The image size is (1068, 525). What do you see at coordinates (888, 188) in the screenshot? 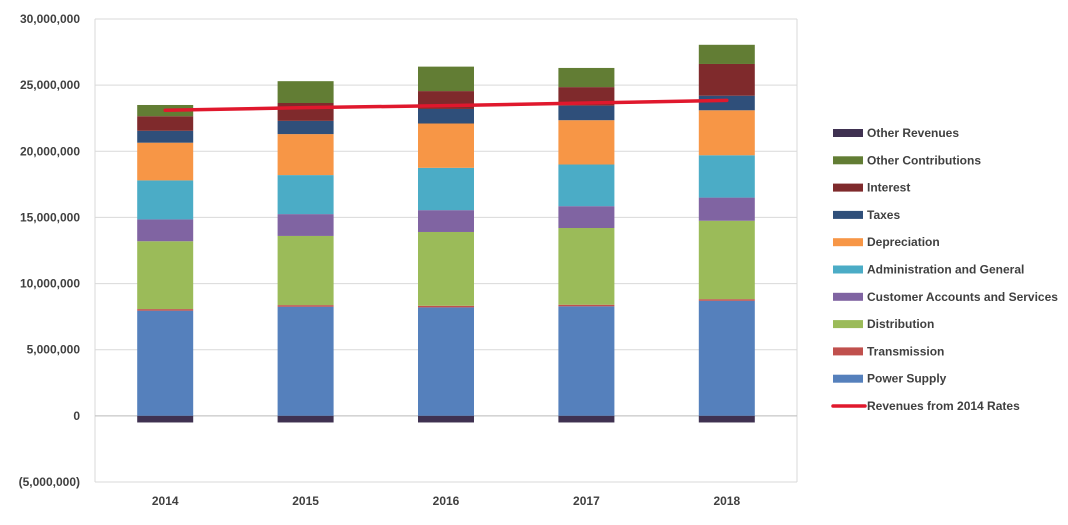
I see `legend-label: Interest` at bounding box center [888, 188].